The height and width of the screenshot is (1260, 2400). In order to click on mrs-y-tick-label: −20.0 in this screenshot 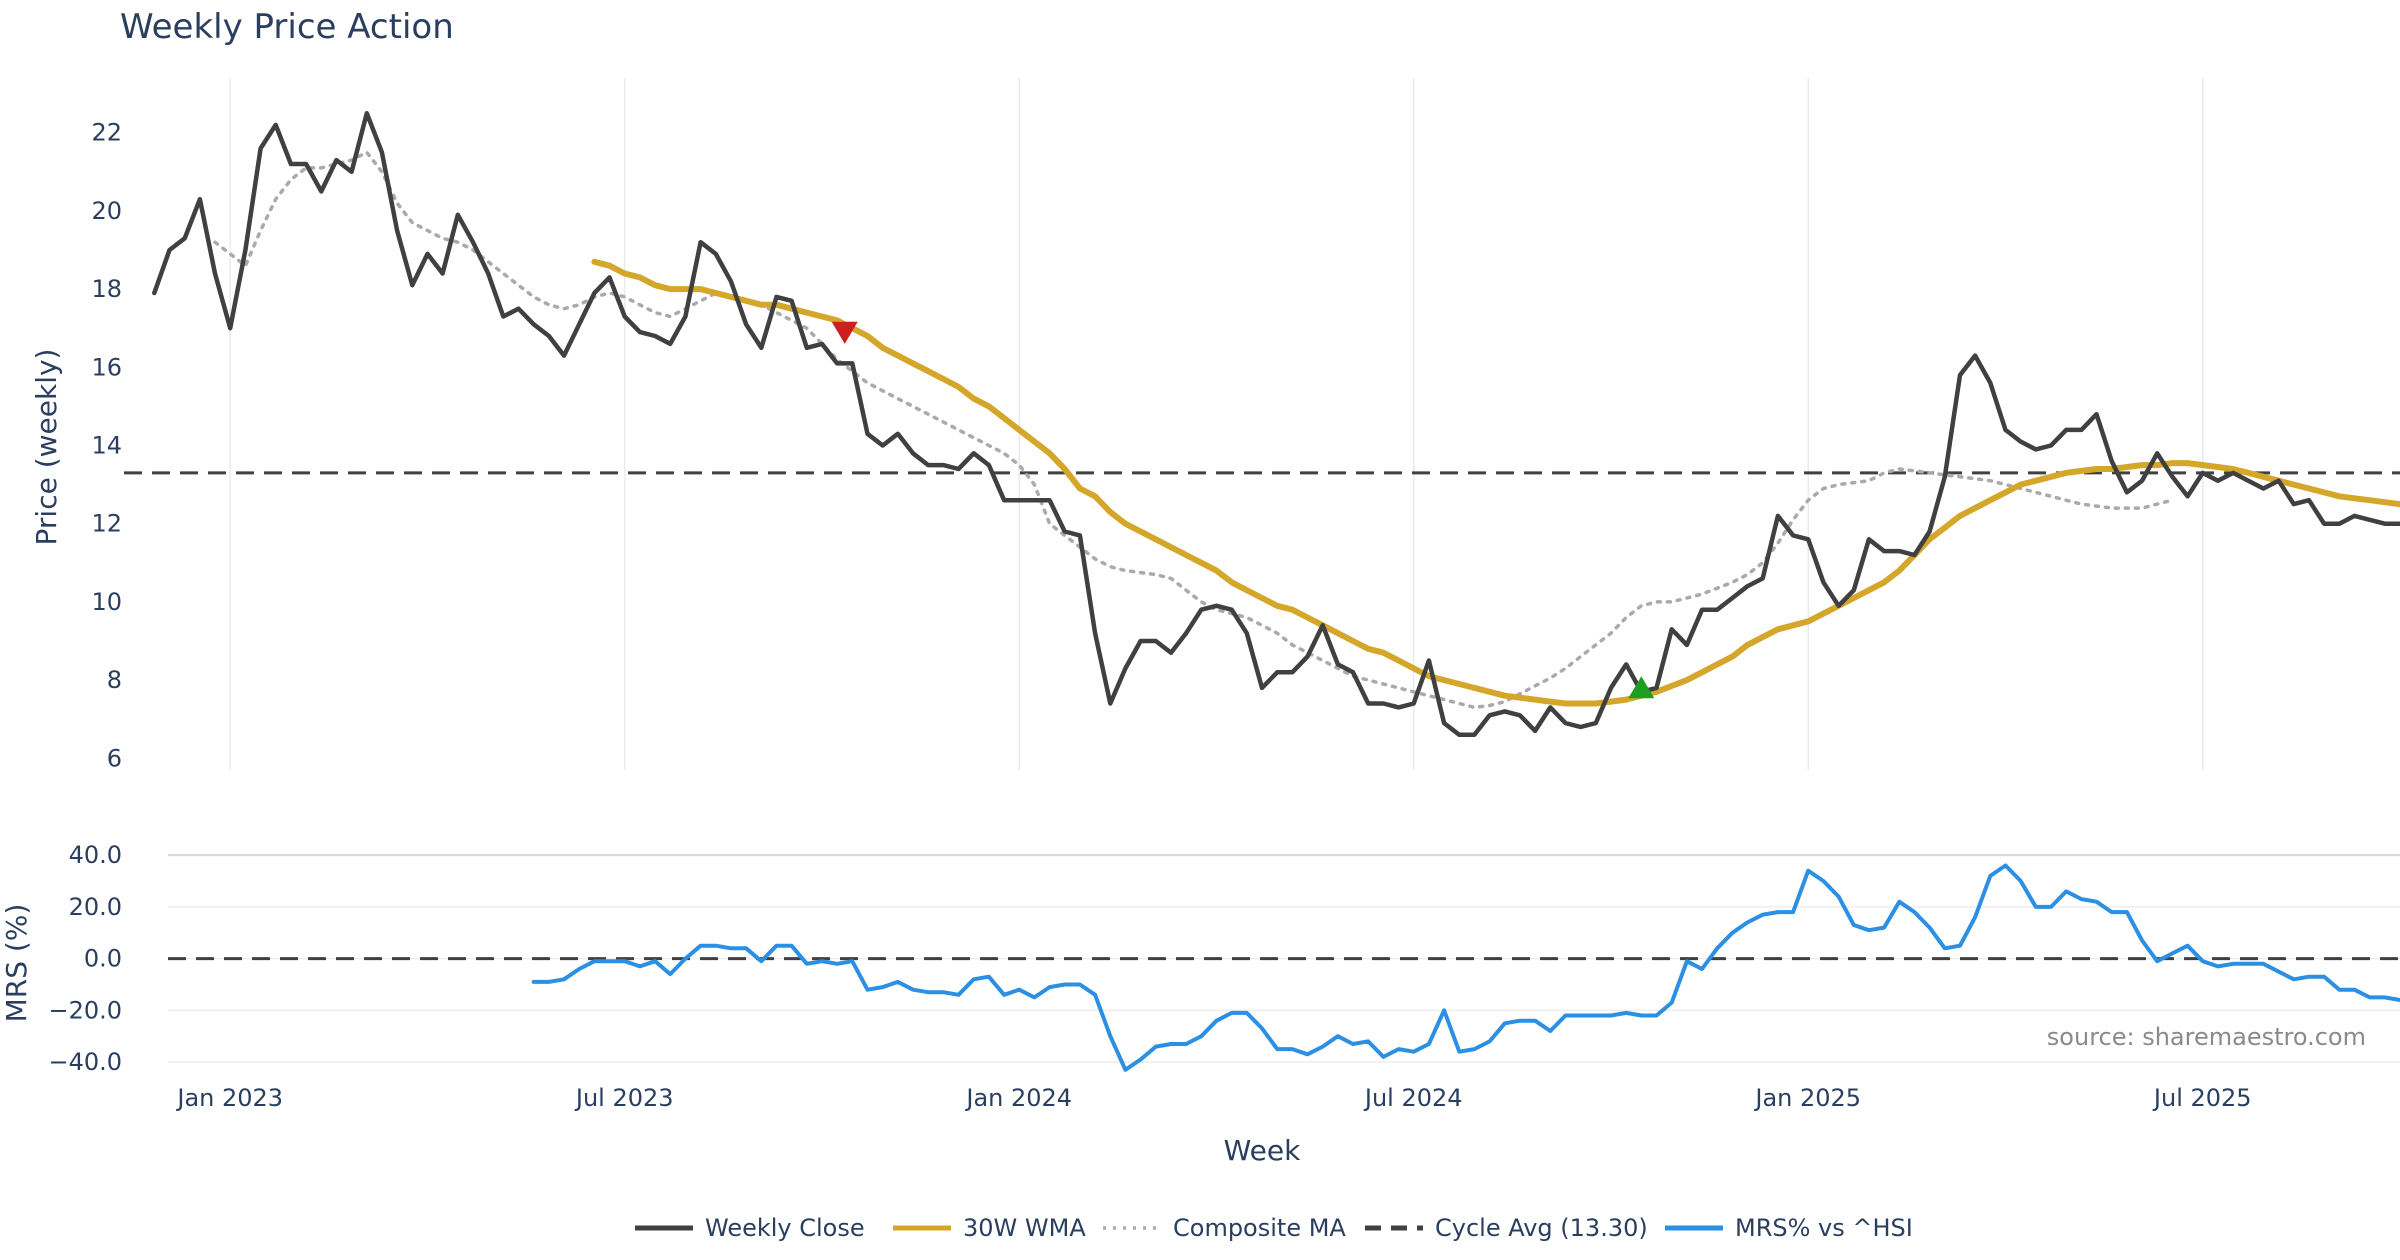, I will do `click(85, 1010)`.